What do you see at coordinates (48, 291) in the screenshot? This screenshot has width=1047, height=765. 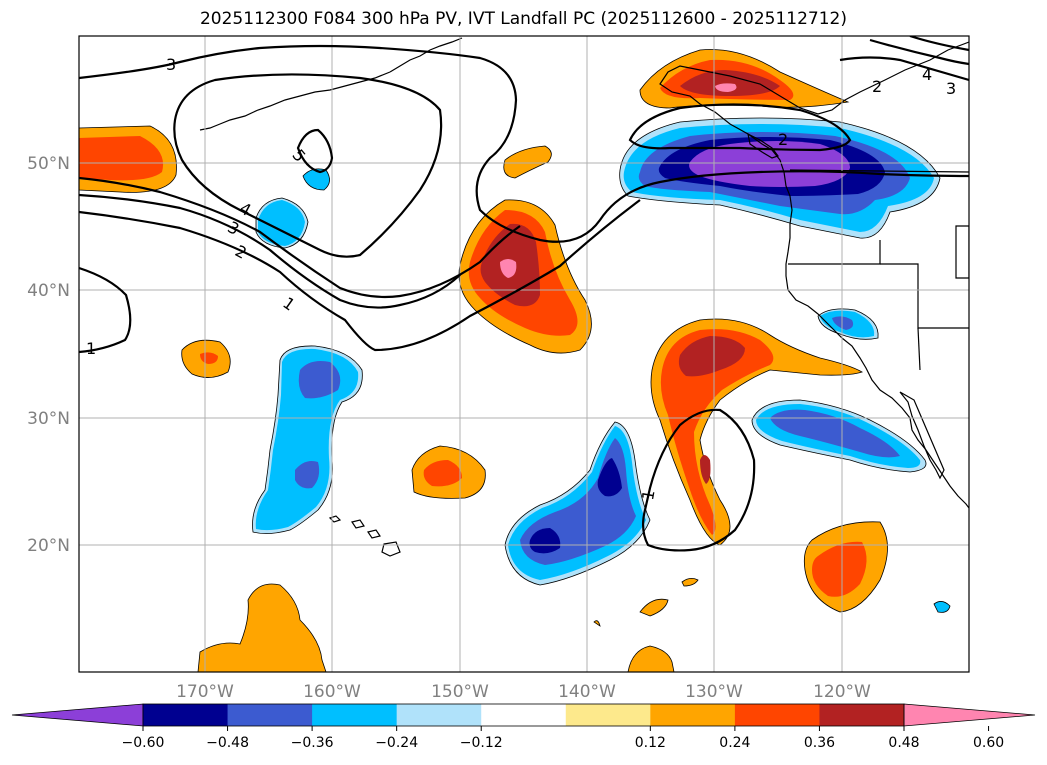 I see `lat-label: 40°N` at bounding box center [48, 291].